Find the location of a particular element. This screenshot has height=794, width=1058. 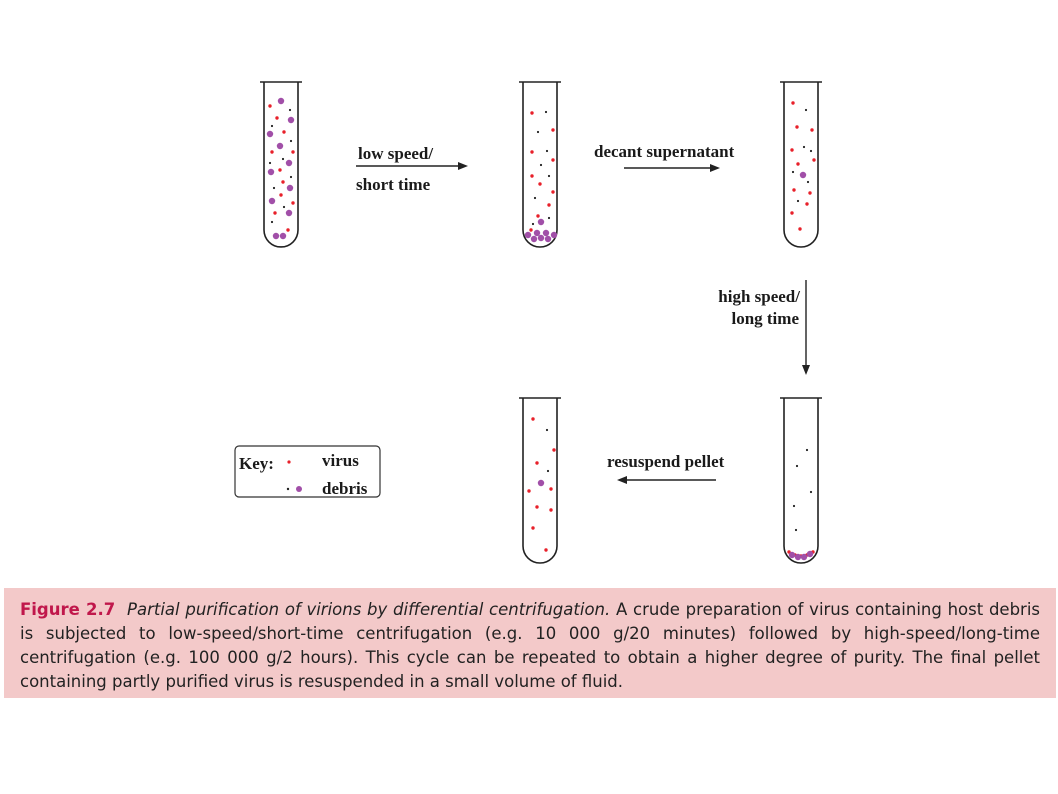

label-short-time: short time is located at coordinates (393, 184).